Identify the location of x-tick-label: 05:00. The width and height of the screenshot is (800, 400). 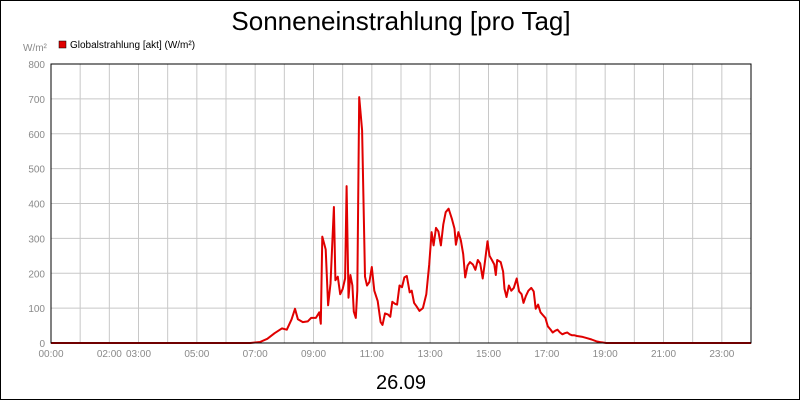
(196, 354).